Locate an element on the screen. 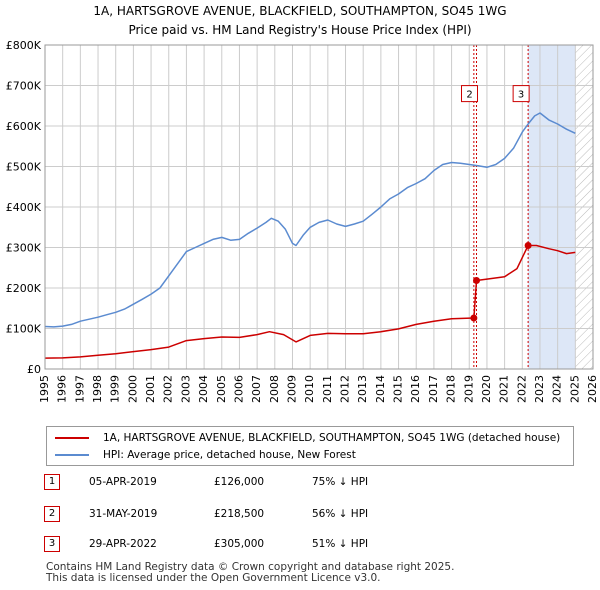 Image resolution: width=600 pixels, height=590 pixels. transaction-date: 05-APR-2019 is located at coordinates (123, 482).